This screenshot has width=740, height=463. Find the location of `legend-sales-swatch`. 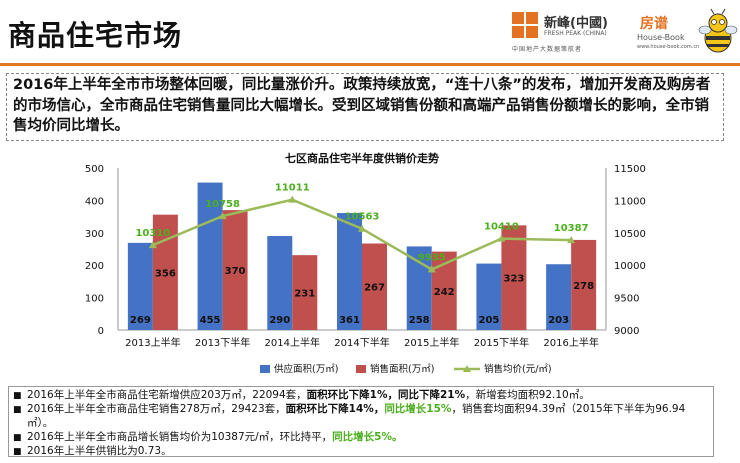

legend-sales-swatch is located at coordinates (361, 369).